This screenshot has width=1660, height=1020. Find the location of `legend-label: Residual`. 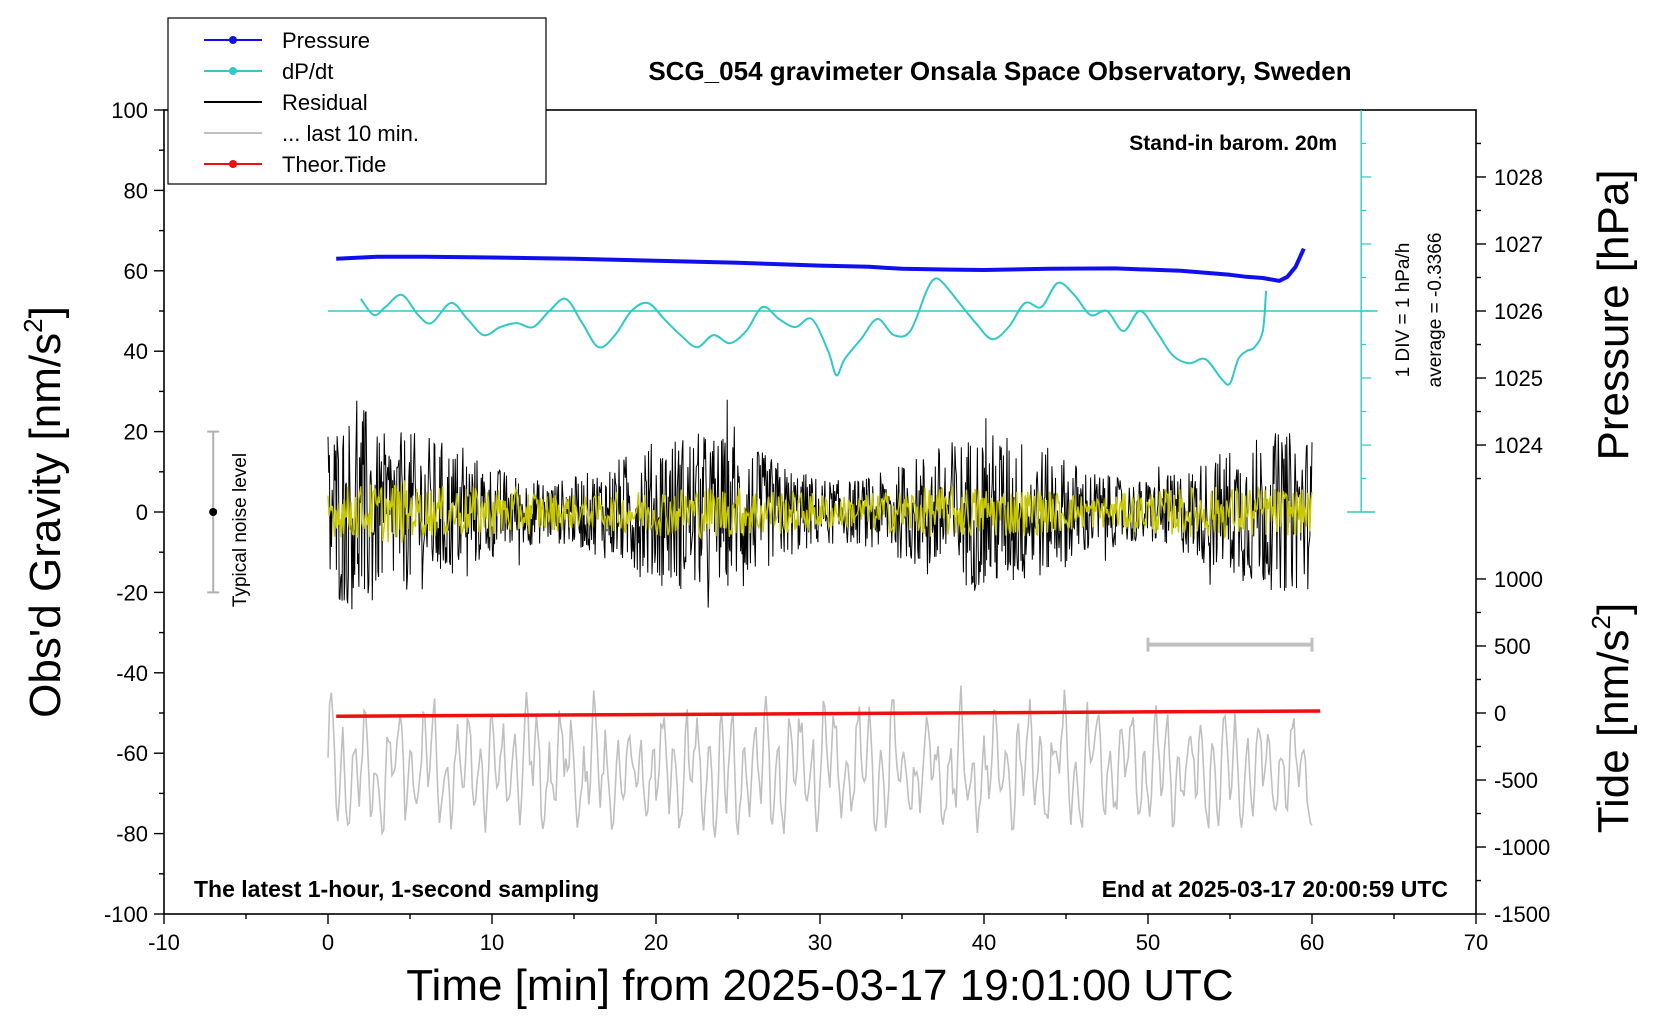

legend-label: Residual is located at coordinates (325, 102).